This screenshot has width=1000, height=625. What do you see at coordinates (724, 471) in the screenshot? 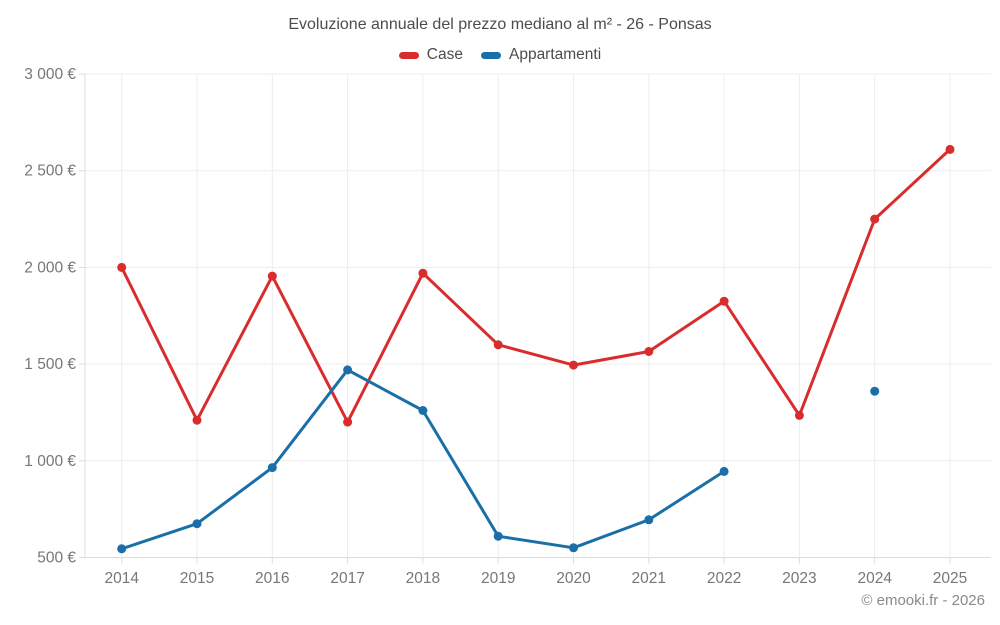
I see `appartamenti-point-2022` at bounding box center [724, 471].